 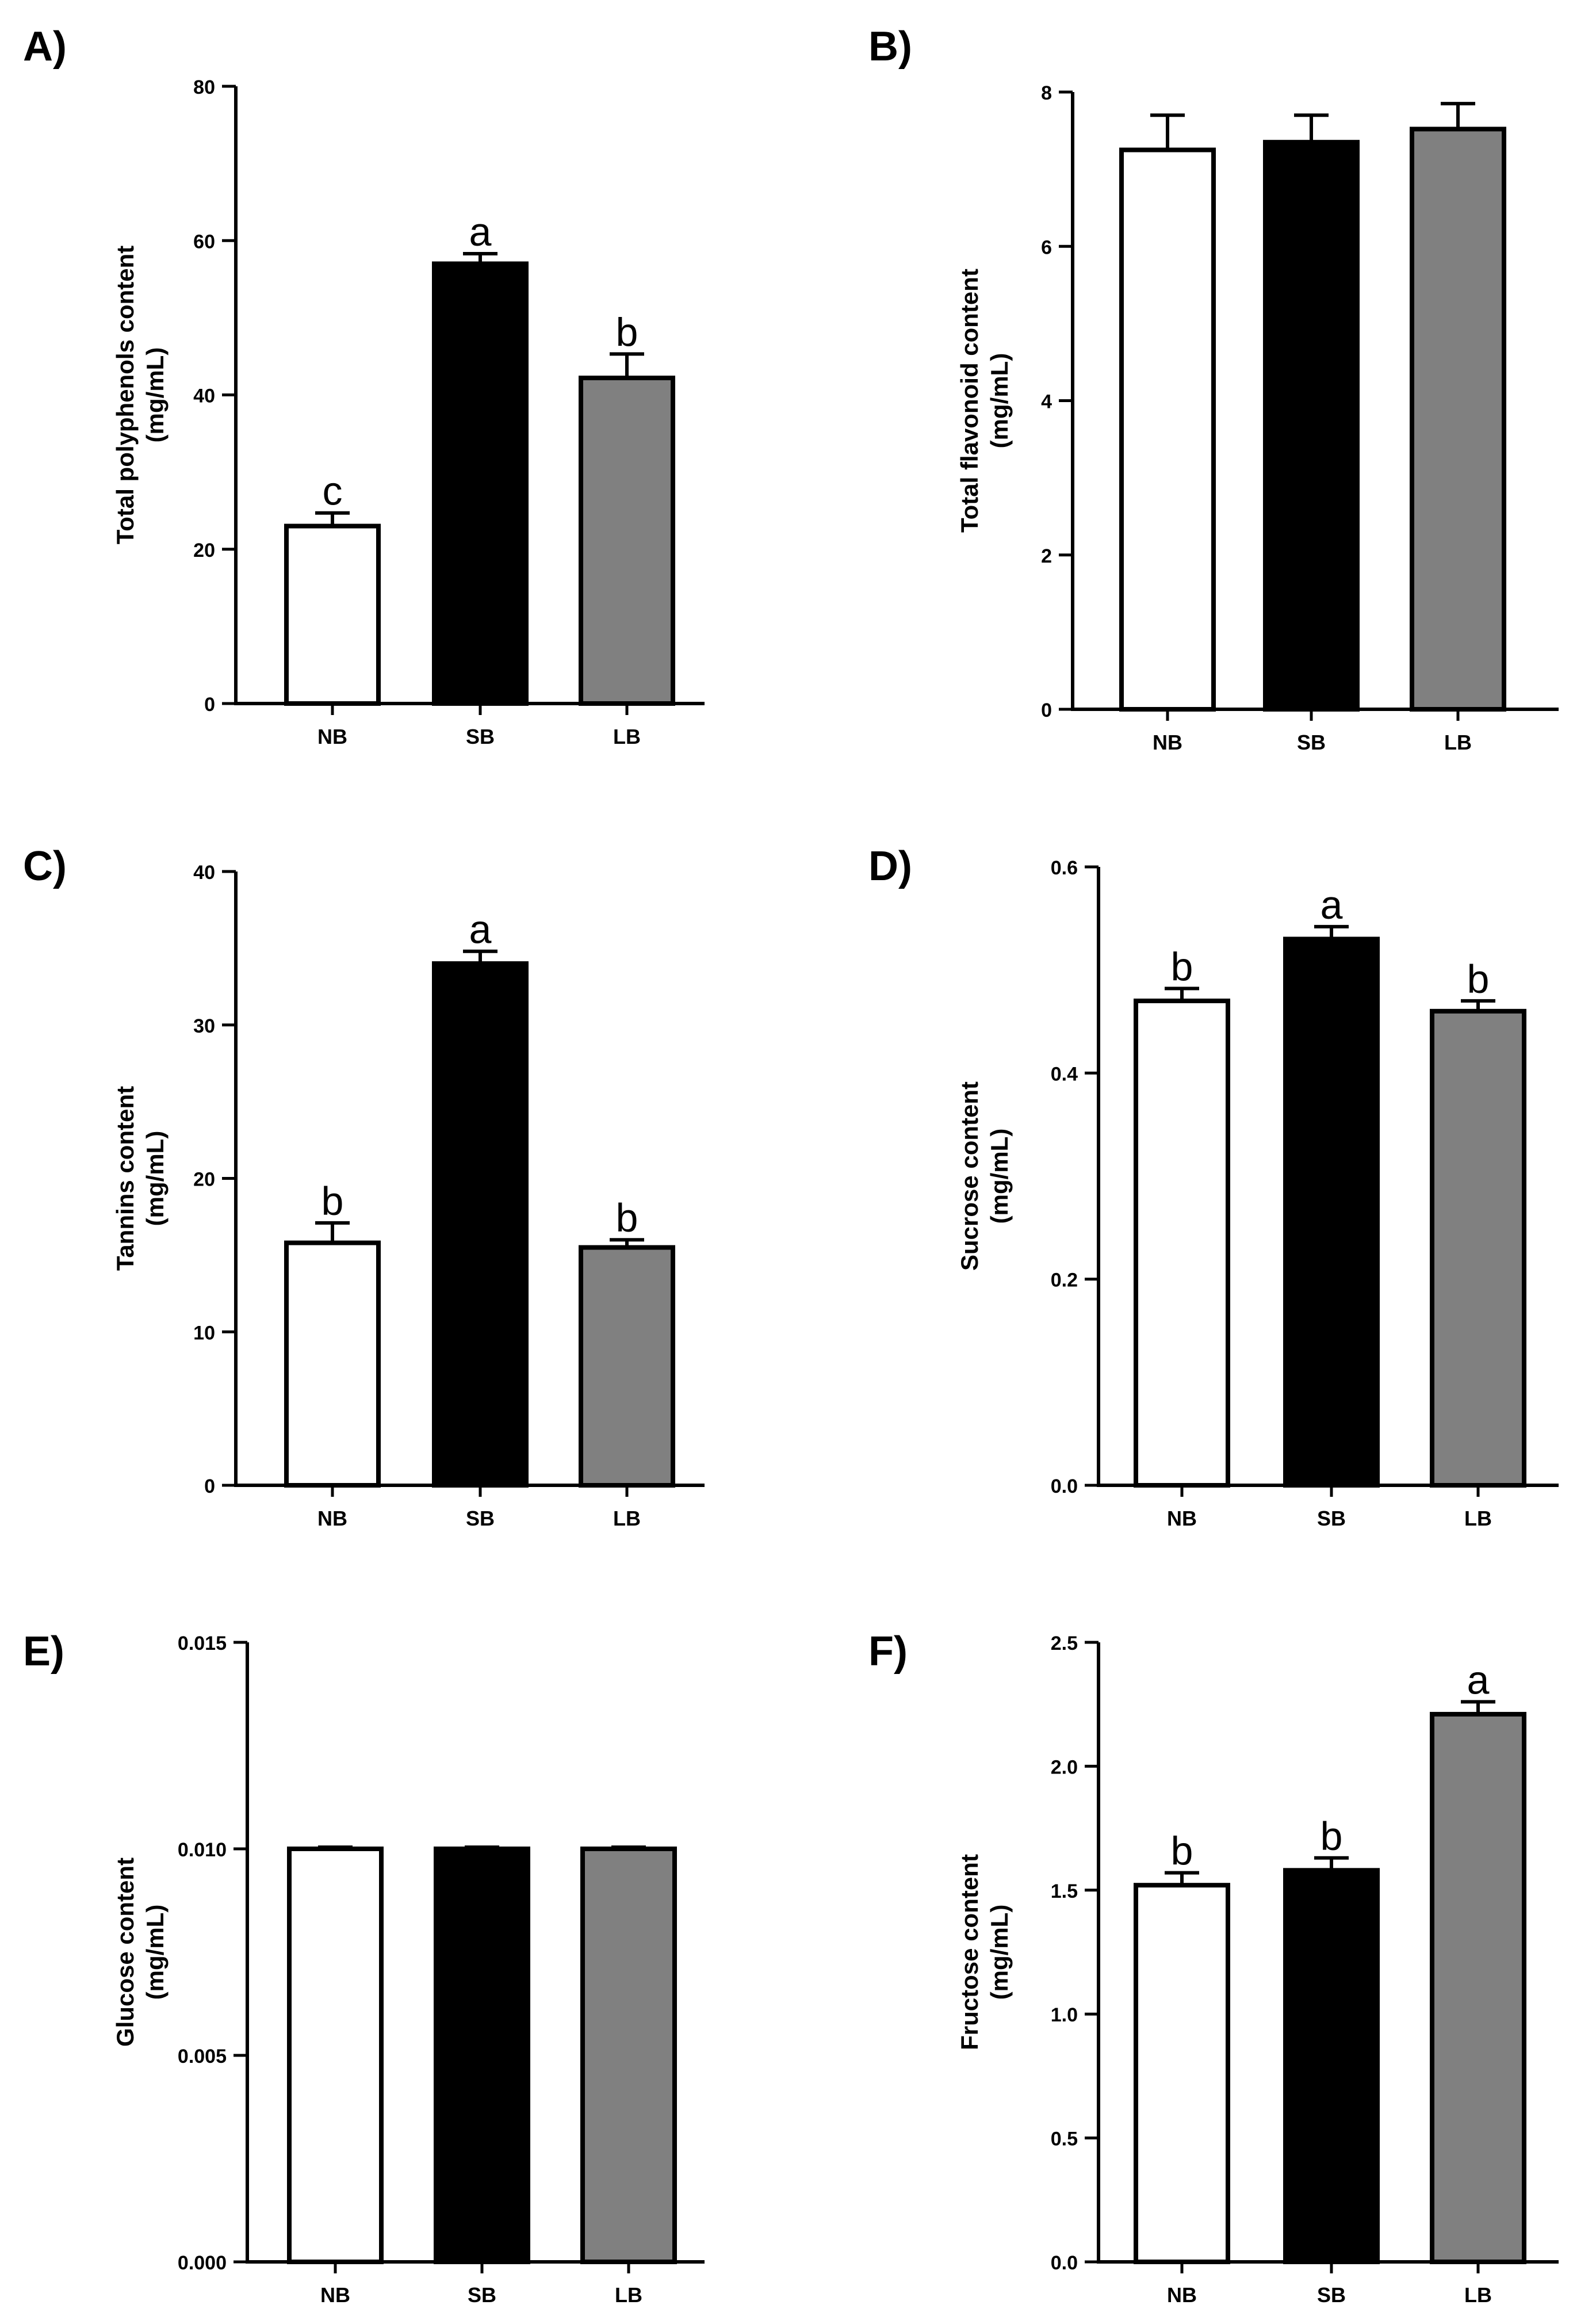 What do you see at coordinates (969, 1176) in the screenshot?
I see `y-axis-label-line1: Sucrose content` at bounding box center [969, 1176].